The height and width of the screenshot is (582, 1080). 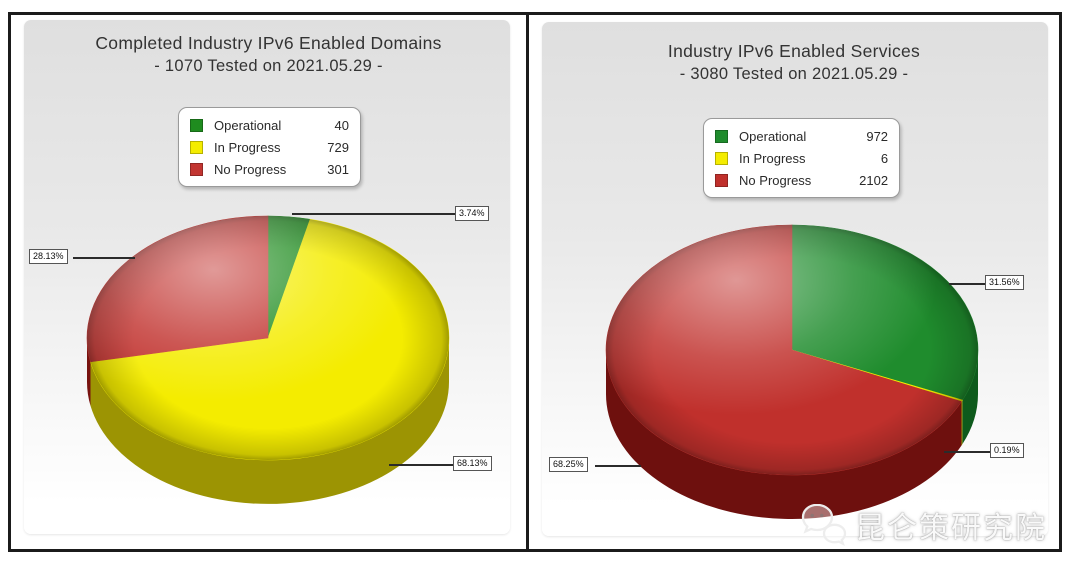 I want to click on legend-value: 6, so click(x=884, y=158).